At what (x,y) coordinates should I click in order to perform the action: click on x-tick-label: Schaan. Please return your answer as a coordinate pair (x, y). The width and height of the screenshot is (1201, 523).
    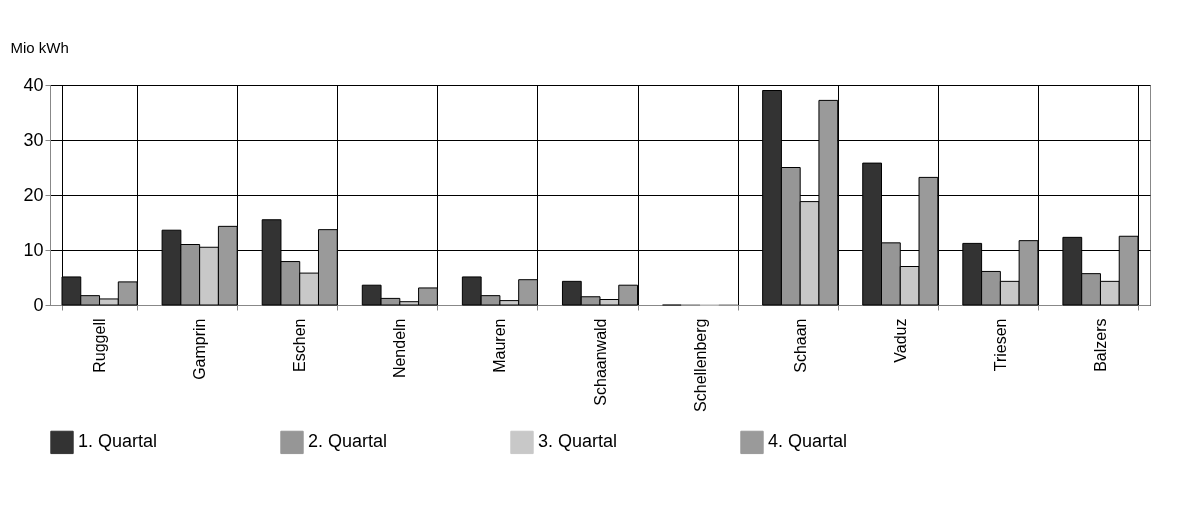
    Looking at the image, I should click on (800, 345).